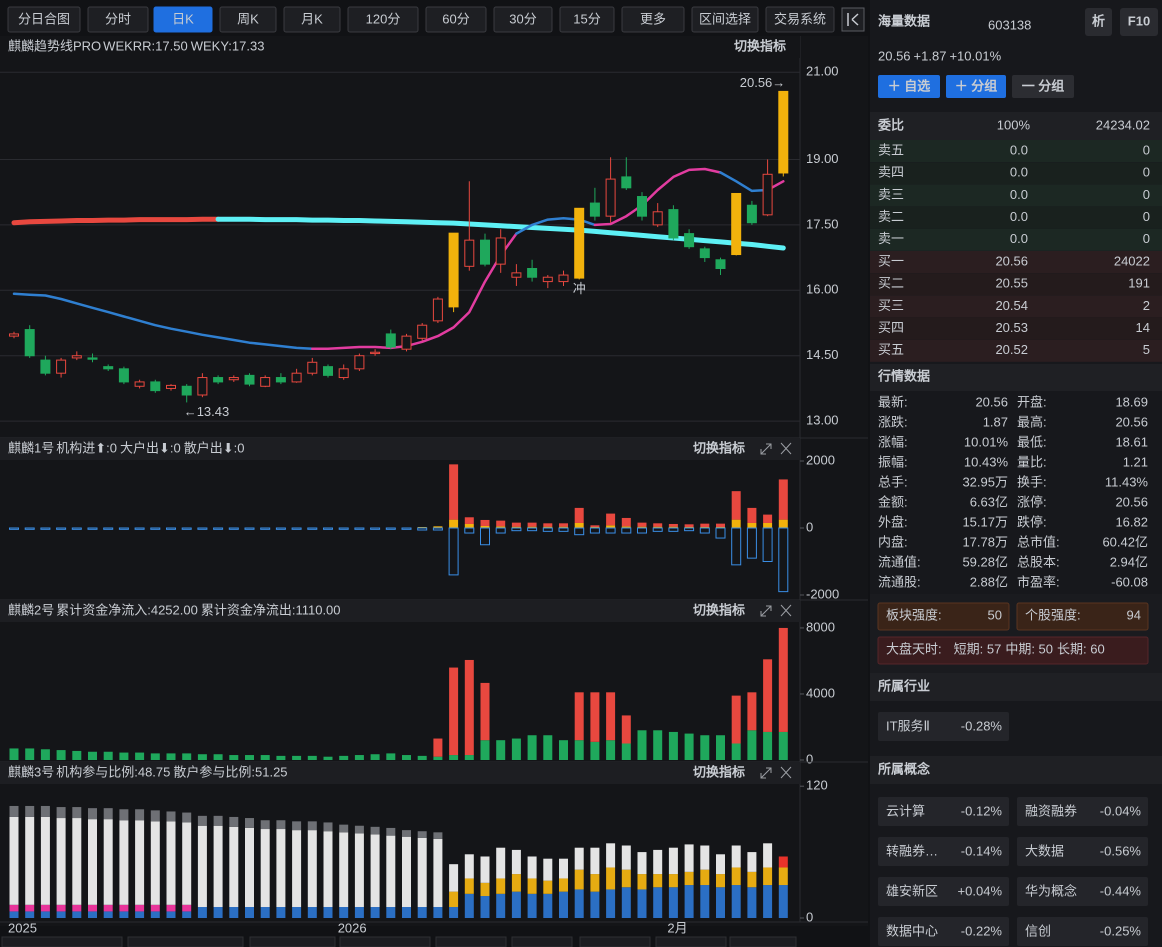 This screenshot has width=1162, height=947. What do you see at coordinates (1019, 238) in the screenshot?
I see `book-price: 0.0` at bounding box center [1019, 238].